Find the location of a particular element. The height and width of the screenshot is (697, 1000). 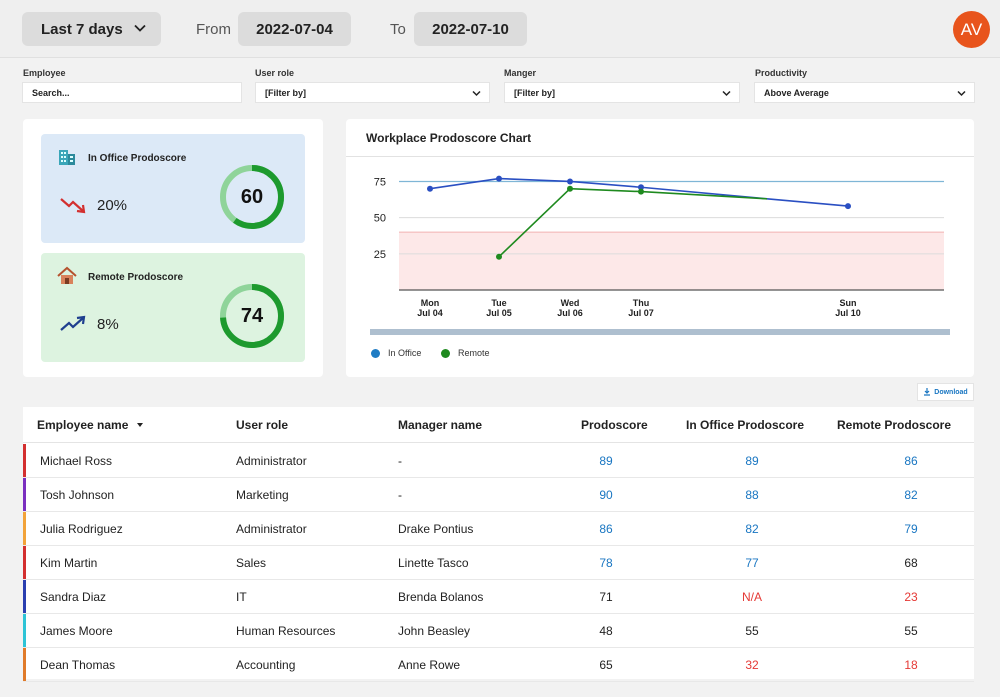

home-icon is located at coordinates (67, 275).